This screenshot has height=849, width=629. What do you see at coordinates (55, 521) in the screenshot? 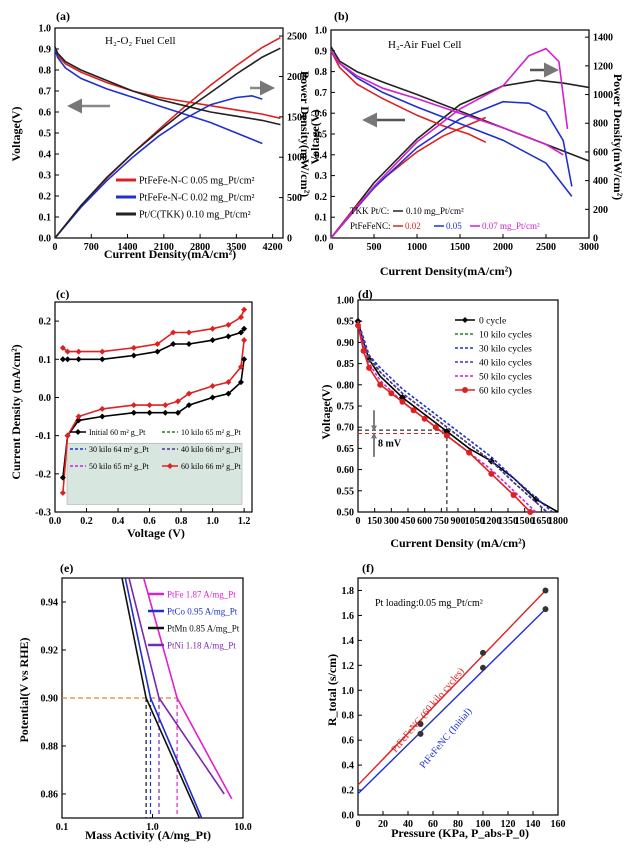
I see `x-tick-label: 0.0` at bounding box center [55, 521].